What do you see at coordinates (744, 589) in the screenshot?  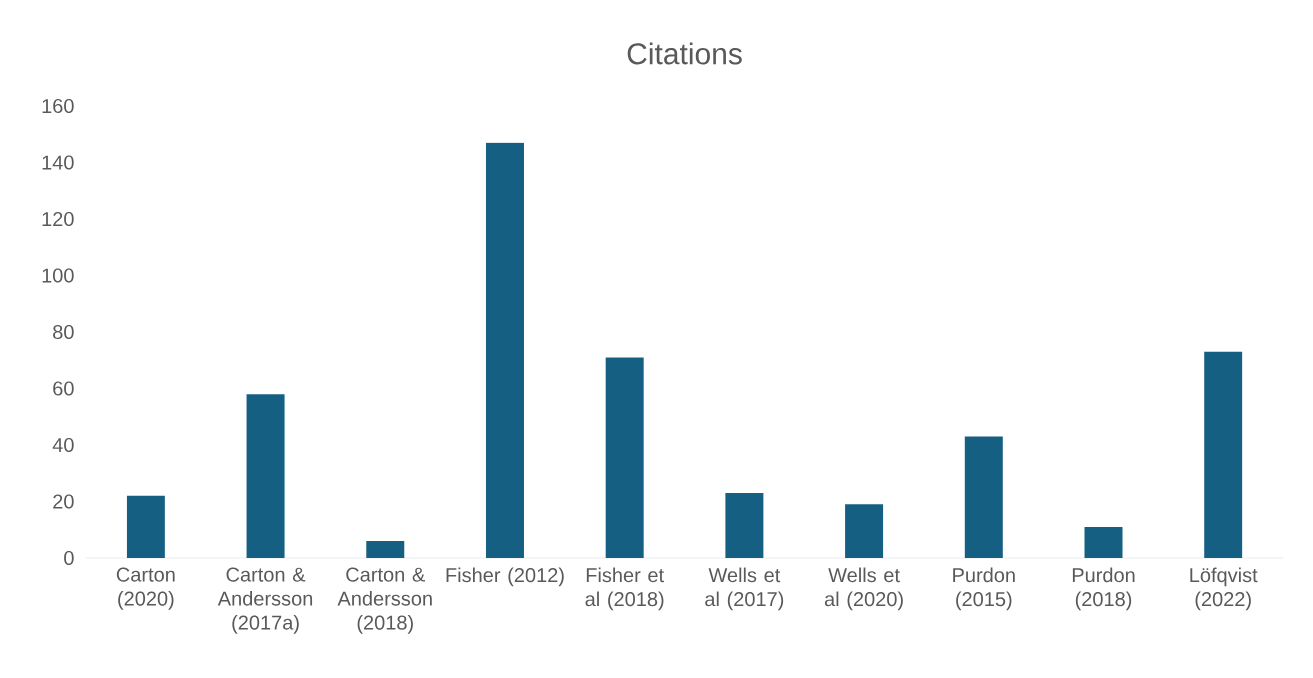 I see `x-tick-label: Wells et al (2017)` at bounding box center [744, 589].